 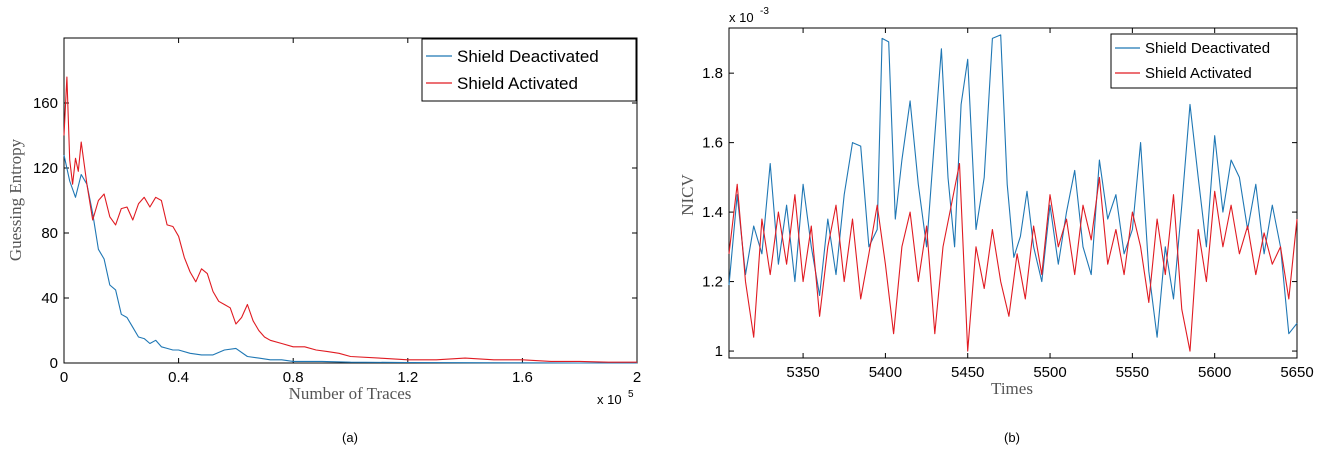 What do you see at coordinates (712, 212) in the screenshot?
I see `chart-b-y-tick-label: 1.4` at bounding box center [712, 212].